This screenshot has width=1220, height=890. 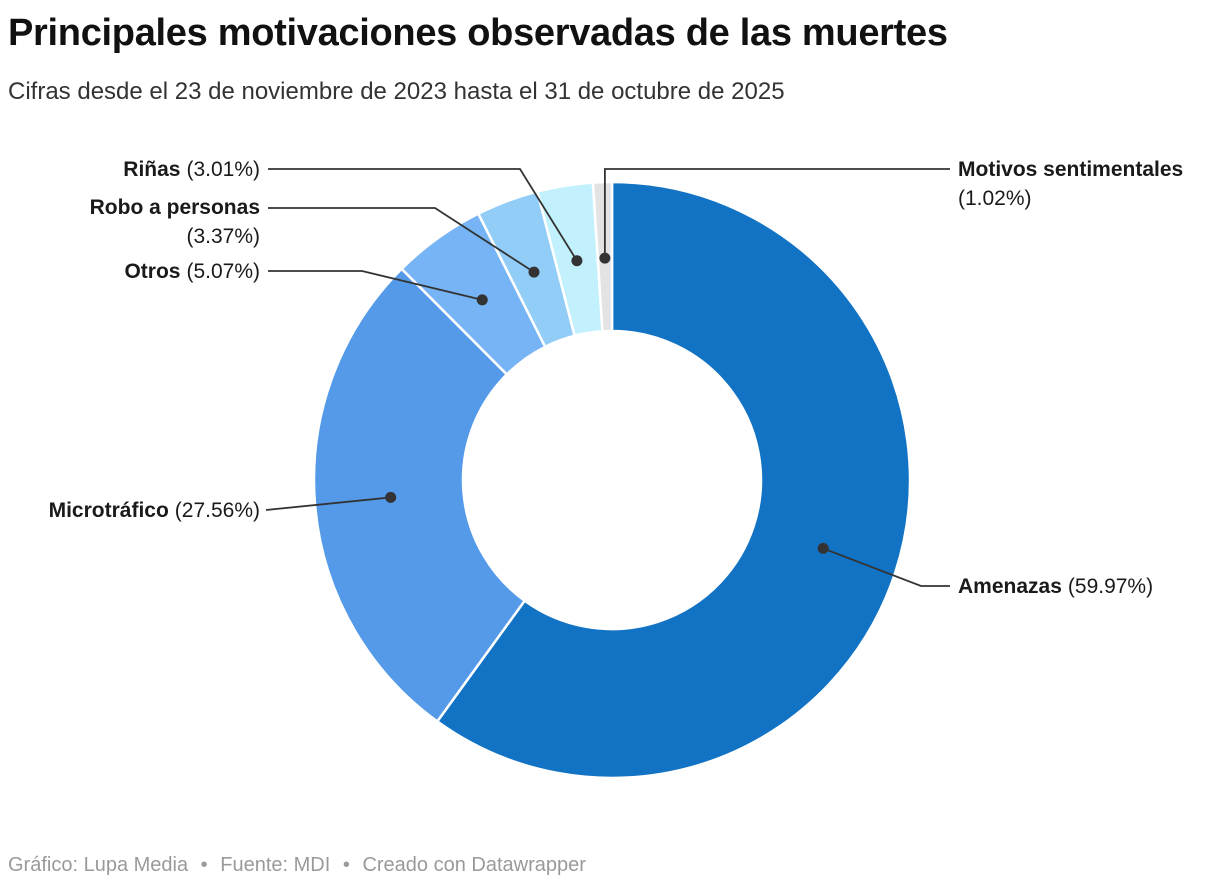 I want to click on slice-label-name: Microtráfico, so click(x=108, y=510).